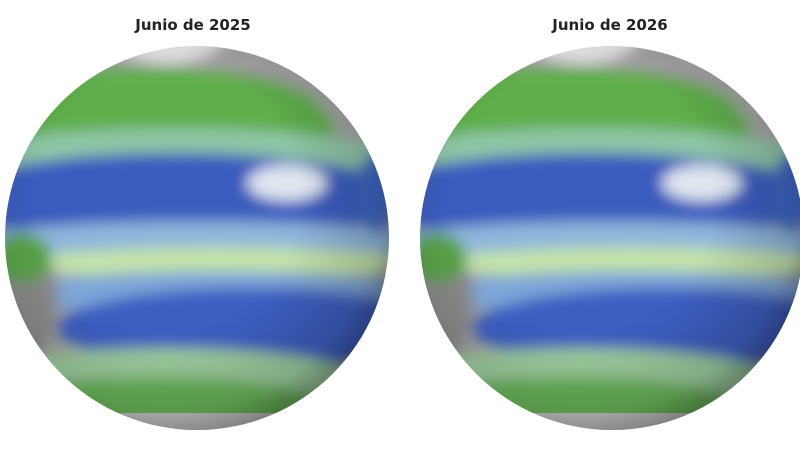 This screenshot has height=450, width=800. What do you see at coordinates (192, 25) in the screenshot?
I see `panel-title: Junio de 2025` at bounding box center [192, 25].